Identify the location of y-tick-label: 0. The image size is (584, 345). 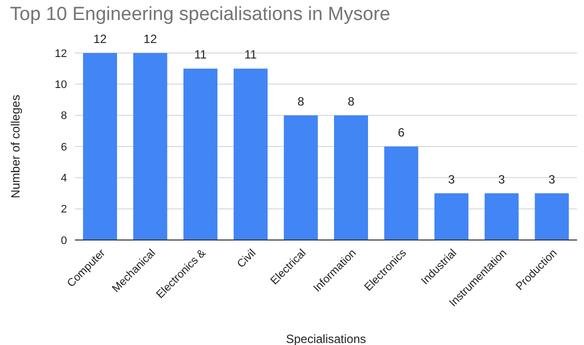
(63, 240).